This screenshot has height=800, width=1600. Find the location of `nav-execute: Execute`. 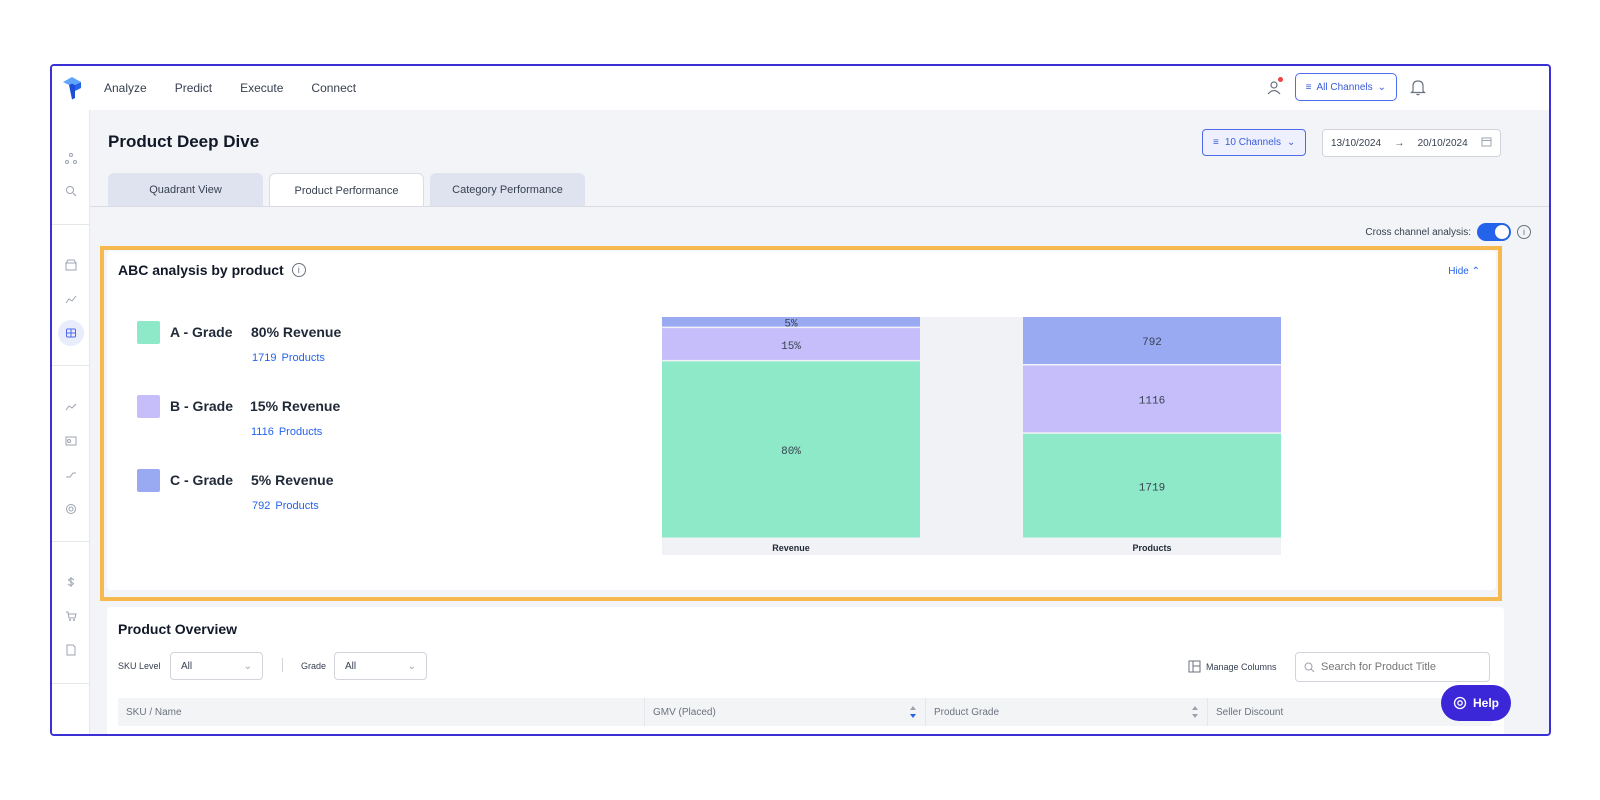

nav-execute: Execute is located at coordinates (262, 88).